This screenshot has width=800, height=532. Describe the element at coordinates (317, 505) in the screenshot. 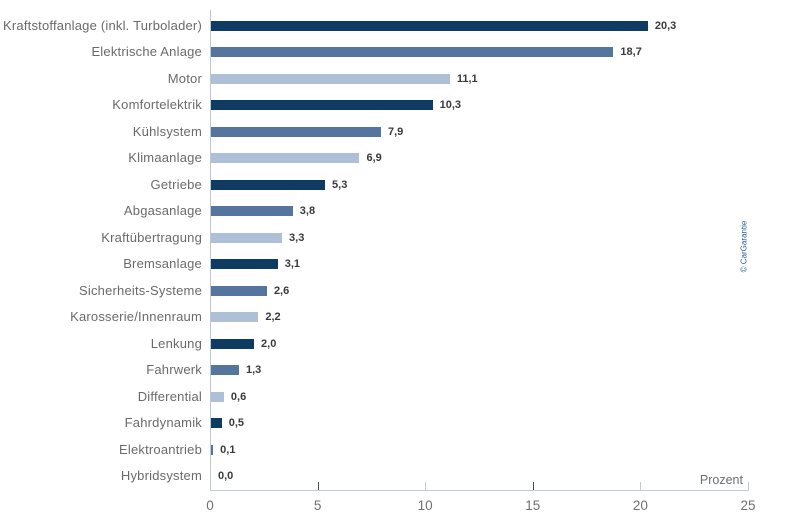

I see `x-axis-tick-label: 5` at that location.